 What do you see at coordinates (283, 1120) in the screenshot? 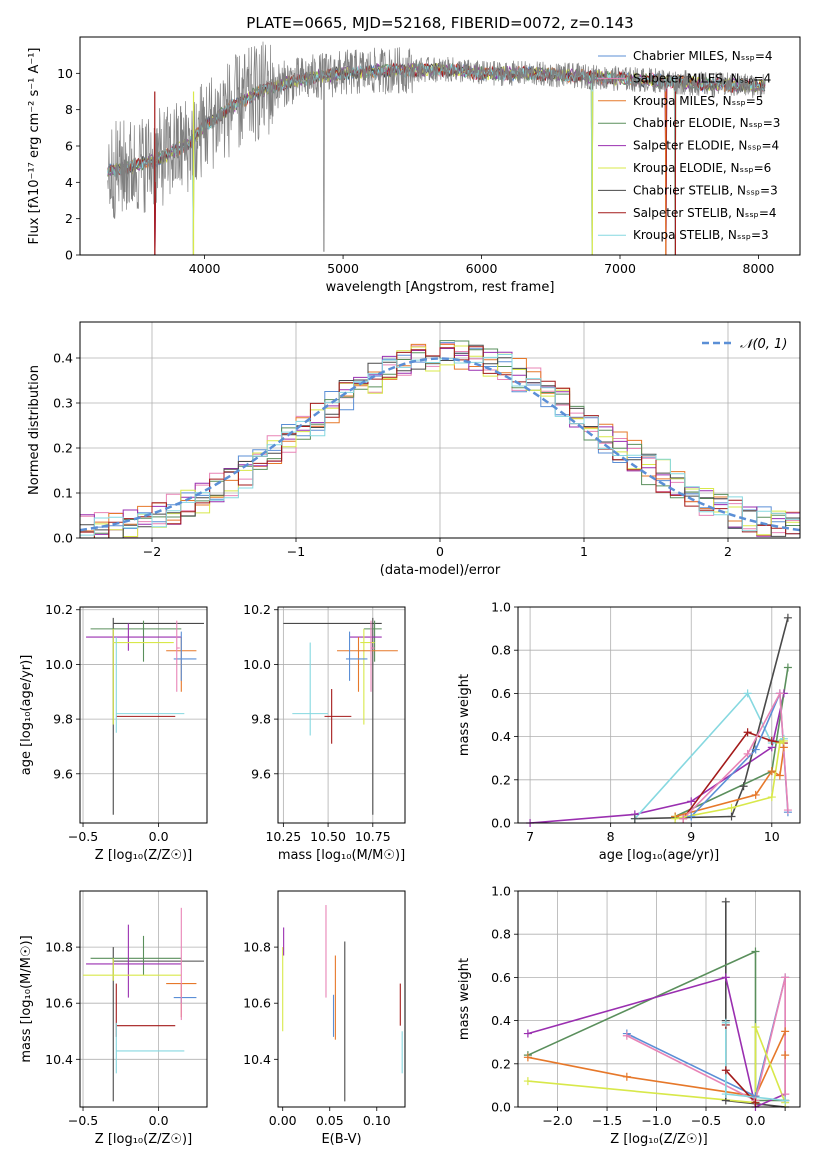
I see `x-tick-label: 0.00` at bounding box center [283, 1120].